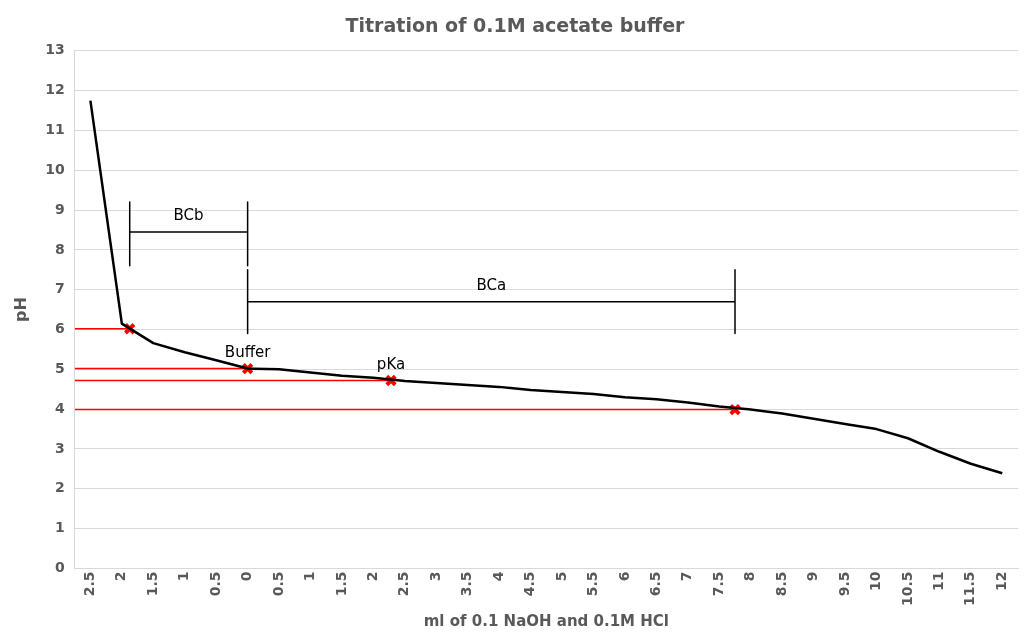  I want to click on y-axis-title: pH, so click(20, 310).